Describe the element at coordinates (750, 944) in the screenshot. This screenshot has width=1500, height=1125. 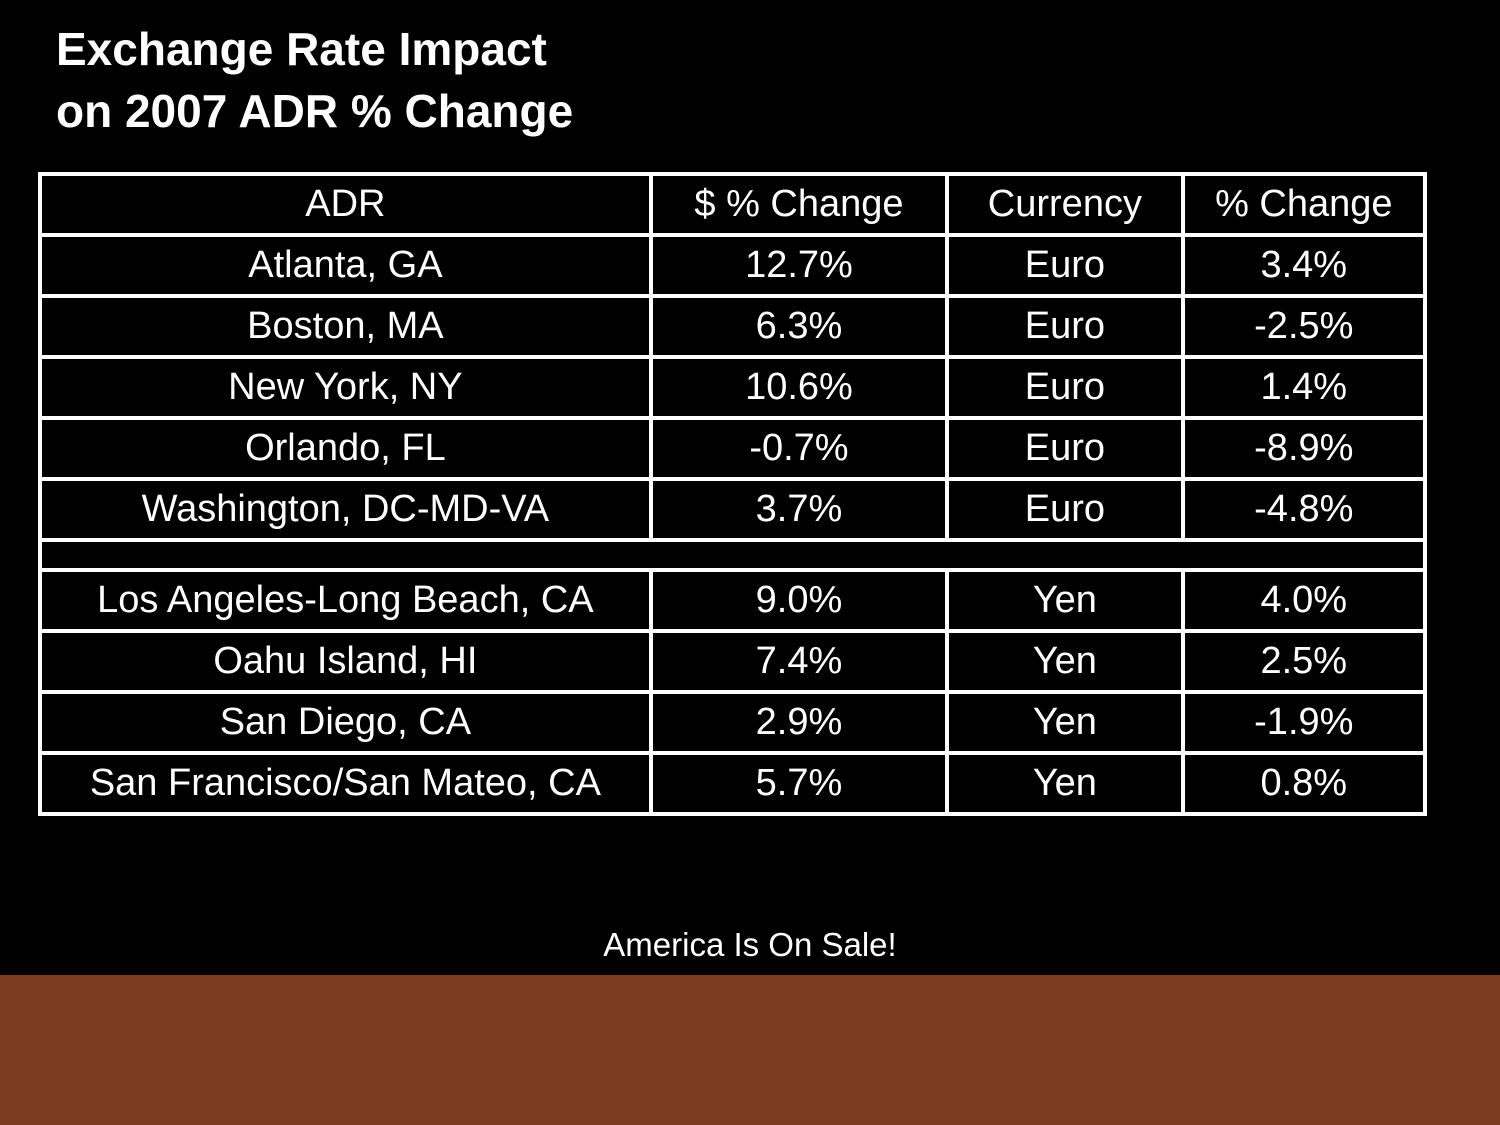
I see `tagline: America Is On Sale!` at that location.